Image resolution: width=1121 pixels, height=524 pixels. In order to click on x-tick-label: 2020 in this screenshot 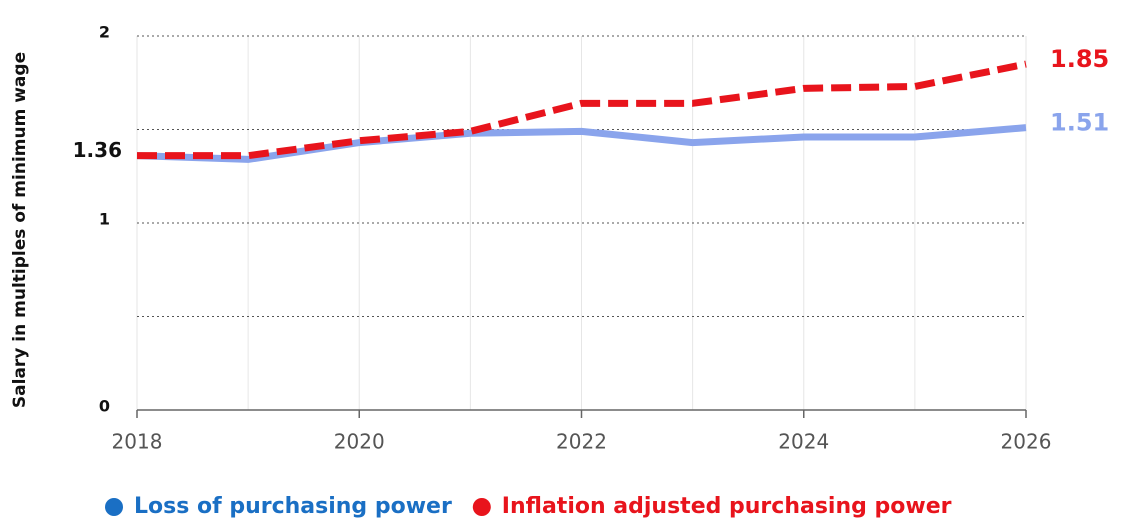, I will do `click(359, 442)`.